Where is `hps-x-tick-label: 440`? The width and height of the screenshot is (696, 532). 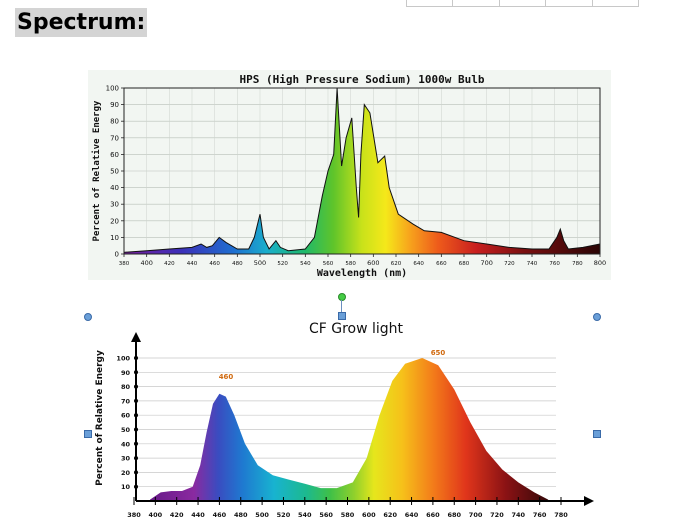 hps-x-tick-label: 440 is located at coordinates (192, 264).